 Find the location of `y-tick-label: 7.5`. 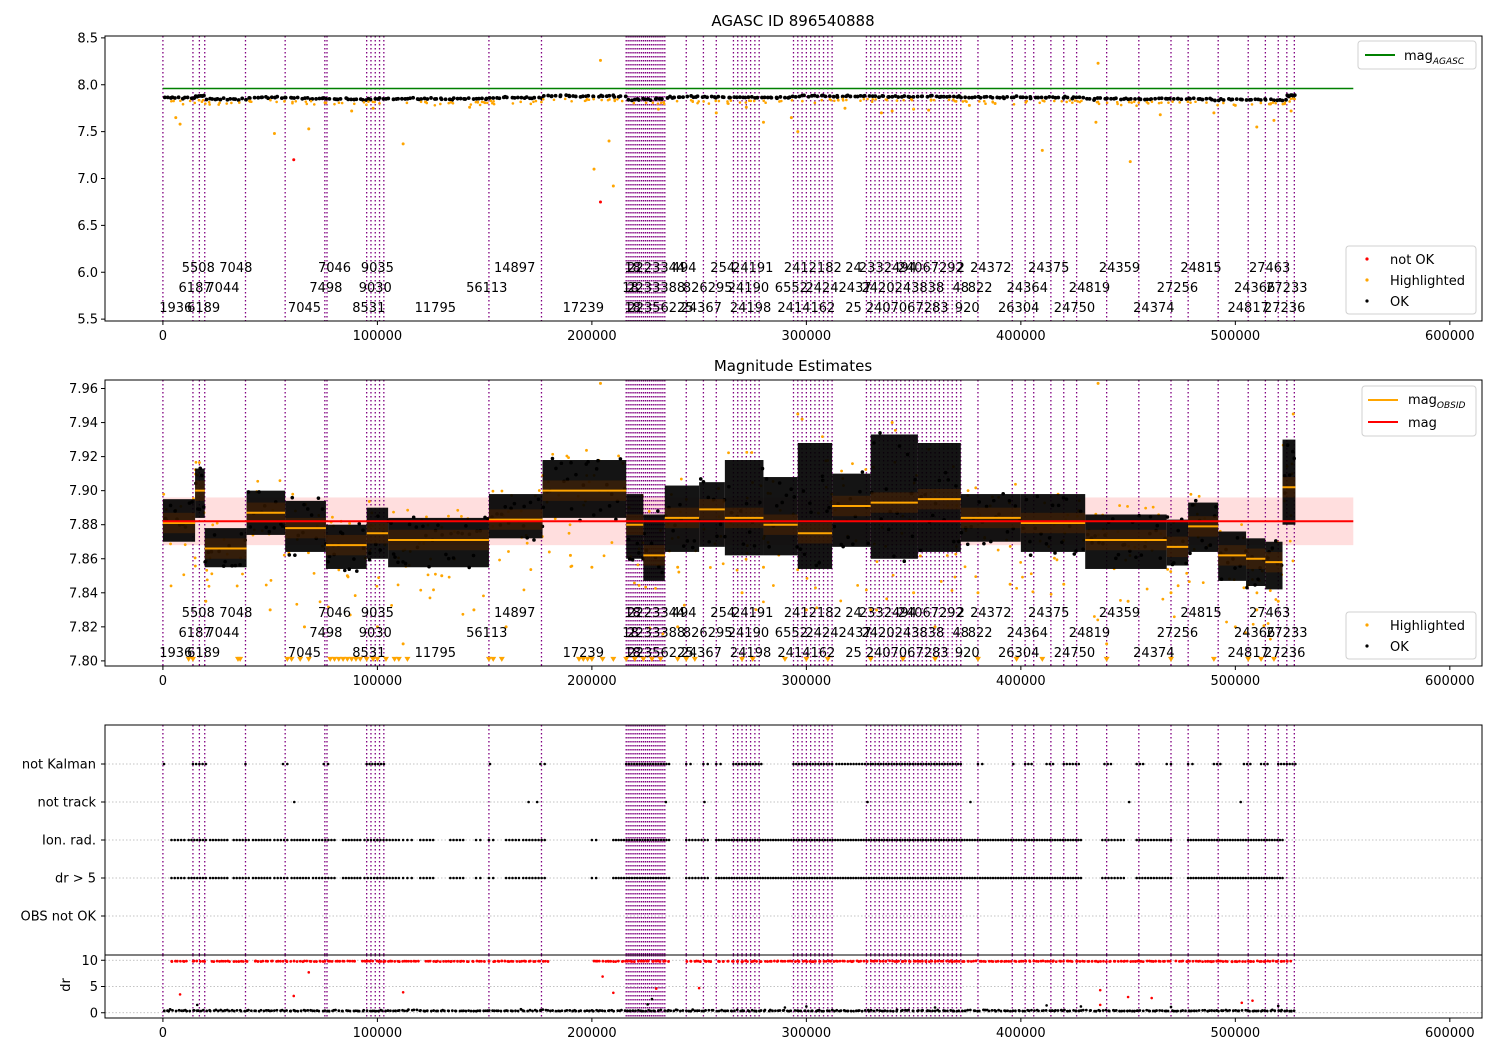

y-tick-label: 7.5 is located at coordinates (87, 132).